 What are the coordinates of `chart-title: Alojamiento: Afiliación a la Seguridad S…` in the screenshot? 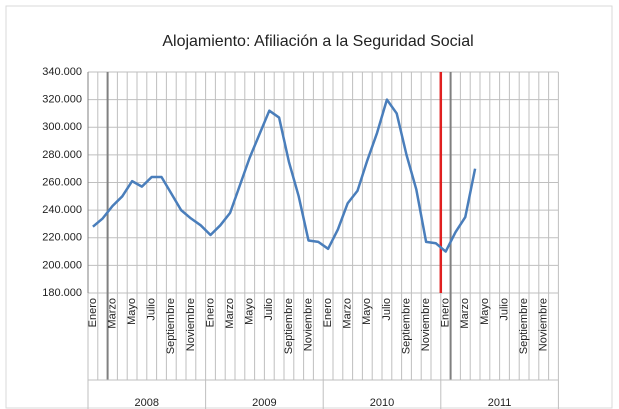 It's located at (317, 41).